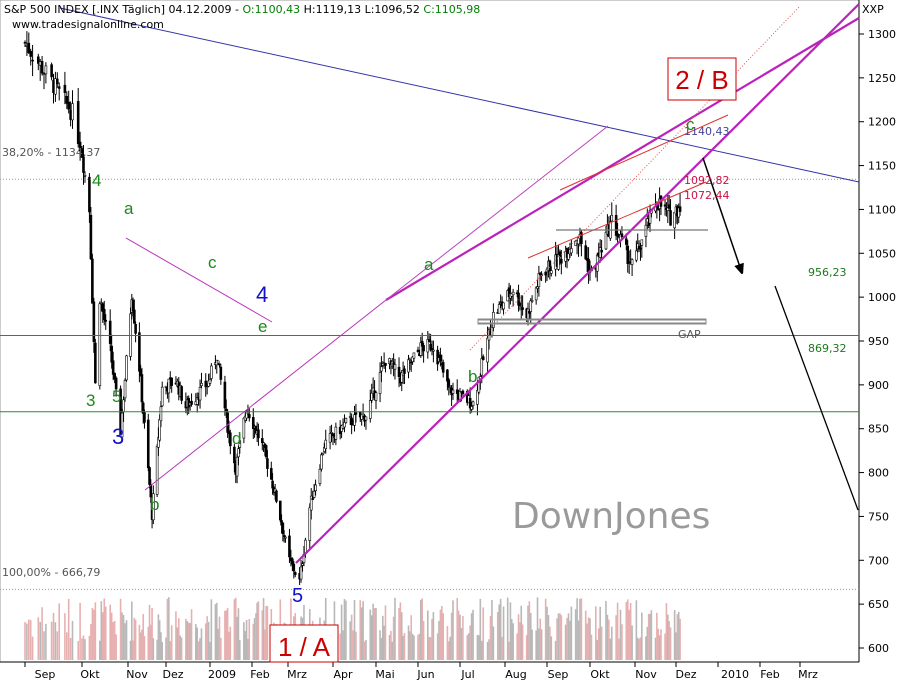 The image size is (900, 680). Describe the element at coordinates (592, 321) in the screenshot. I see `gap-box` at that location.